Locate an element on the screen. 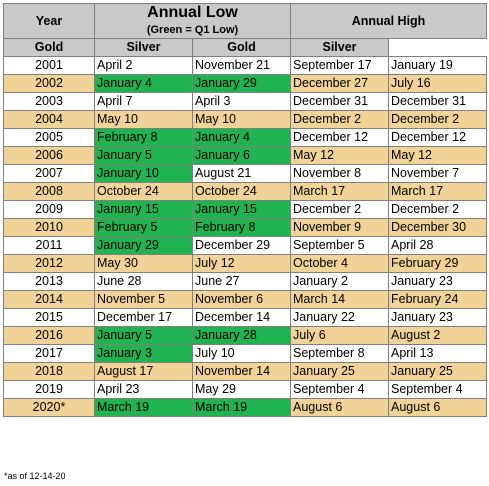  low-silver-cell: December 14 is located at coordinates (241, 317).